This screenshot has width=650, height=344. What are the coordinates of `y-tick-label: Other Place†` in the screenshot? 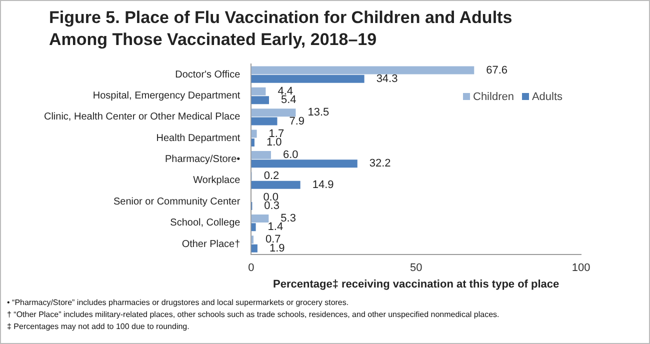 It's located at (211, 244).